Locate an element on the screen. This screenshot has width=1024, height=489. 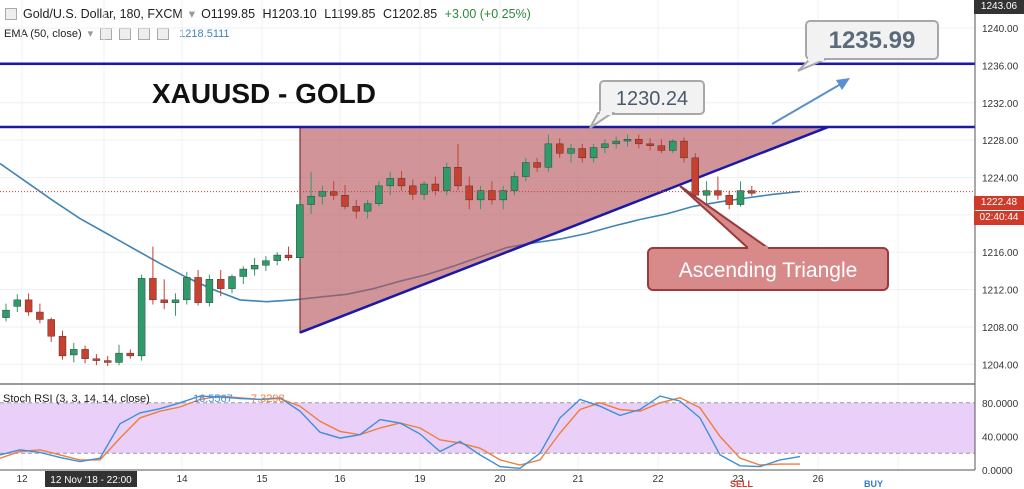
label-upper-callout: 1235.99 is located at coordinates (868, 46).